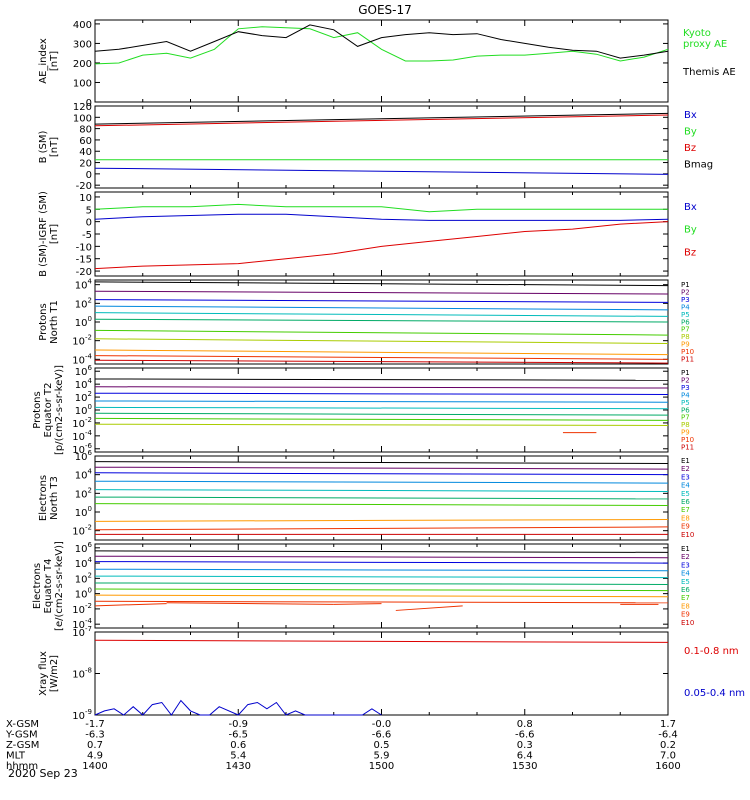 The image size is (750, 800). What do you see at coordinates (685, 285) in the screenshot?
I see `legend-label: P1` at bounding box center [685, 285].